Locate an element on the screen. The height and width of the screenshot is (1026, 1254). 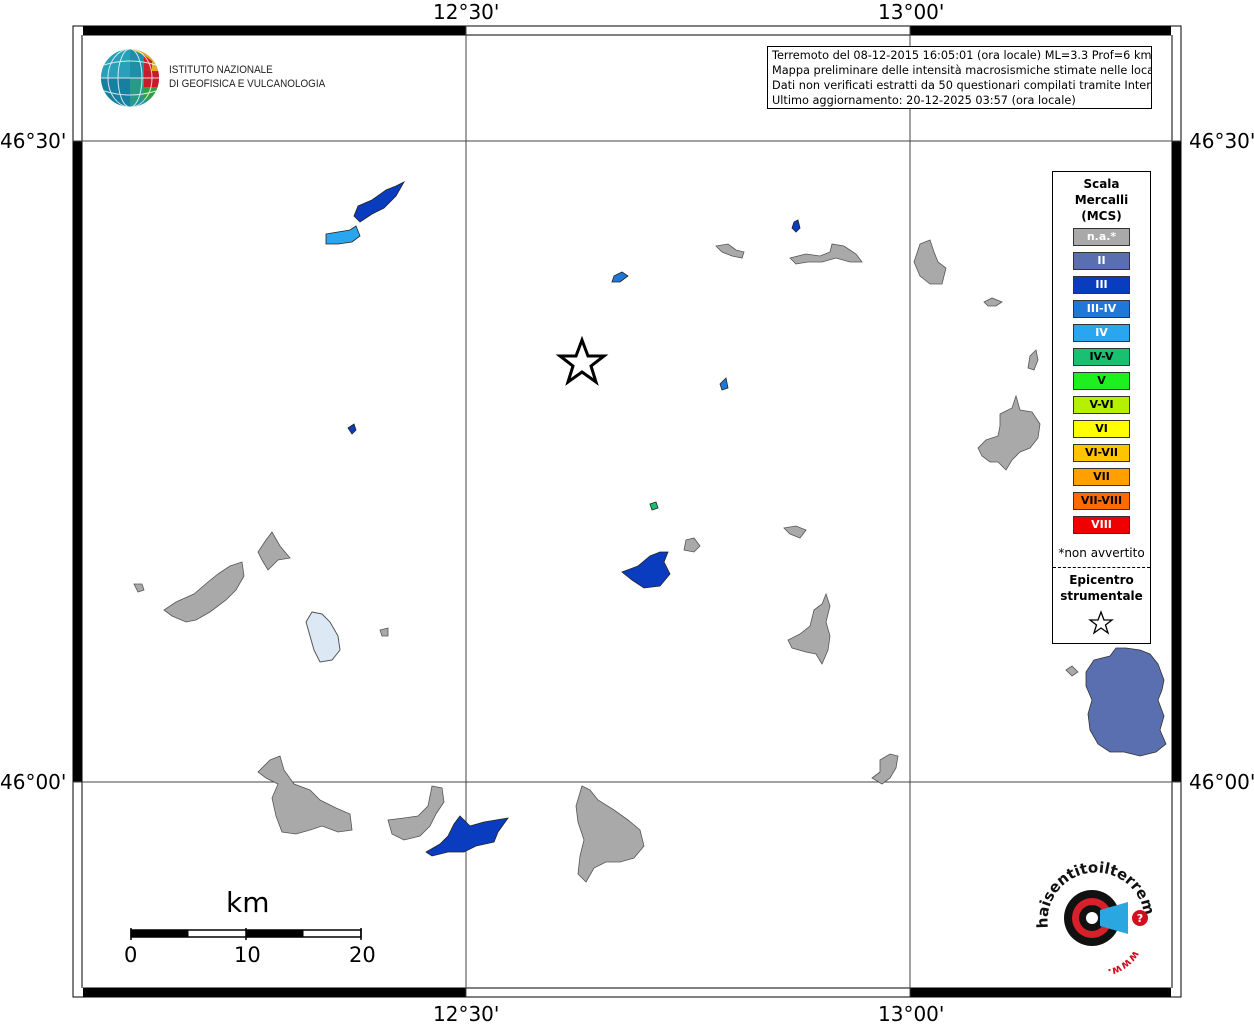
legend-item: III-IV is located at coordinates (1101, 309).